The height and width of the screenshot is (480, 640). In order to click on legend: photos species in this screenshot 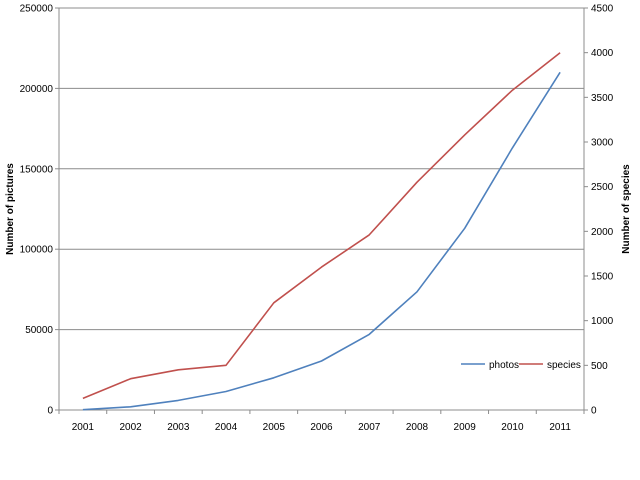, I will do `click(521, 365)`.